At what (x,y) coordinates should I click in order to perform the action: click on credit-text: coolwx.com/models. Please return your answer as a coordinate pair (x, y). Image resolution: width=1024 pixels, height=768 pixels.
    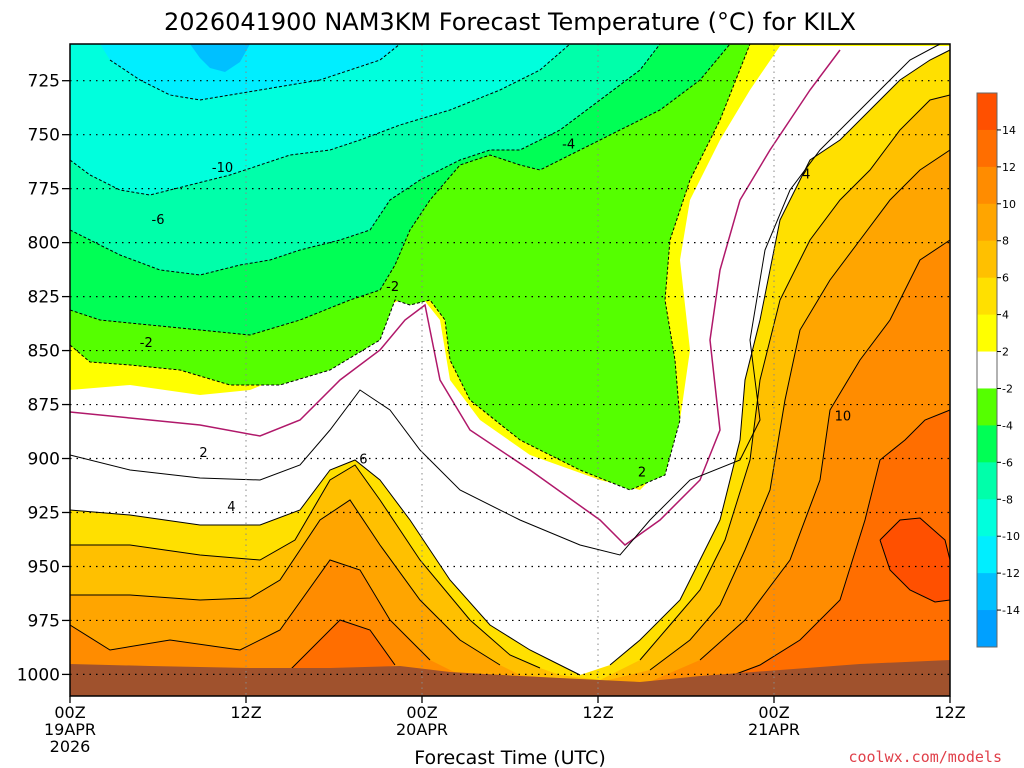
    Looking at the image, I should click on (925, 757).